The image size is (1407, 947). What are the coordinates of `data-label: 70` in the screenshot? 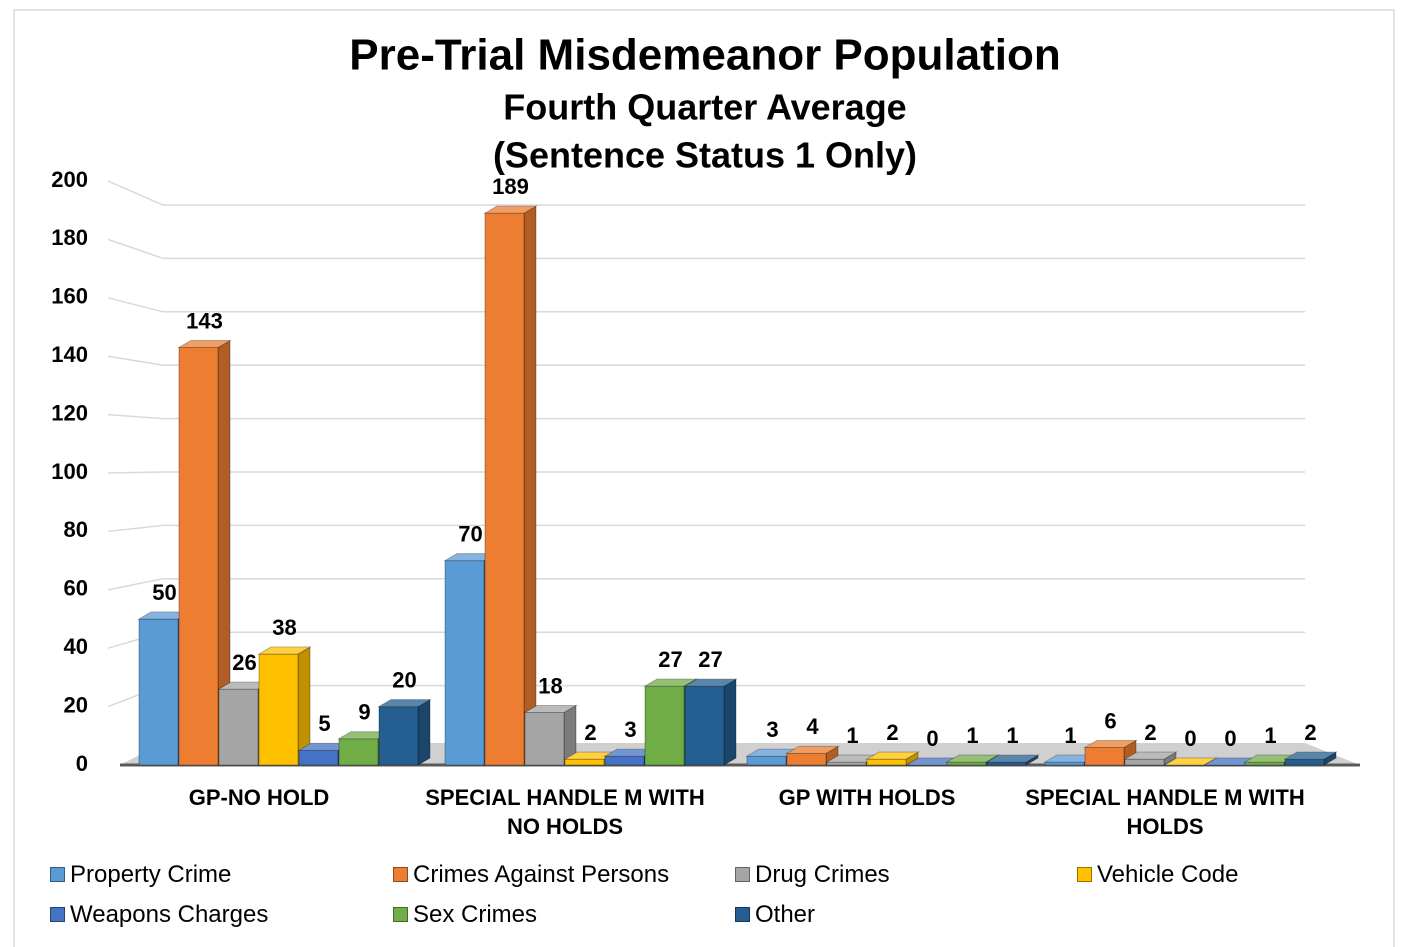 It's located at (470, 533).